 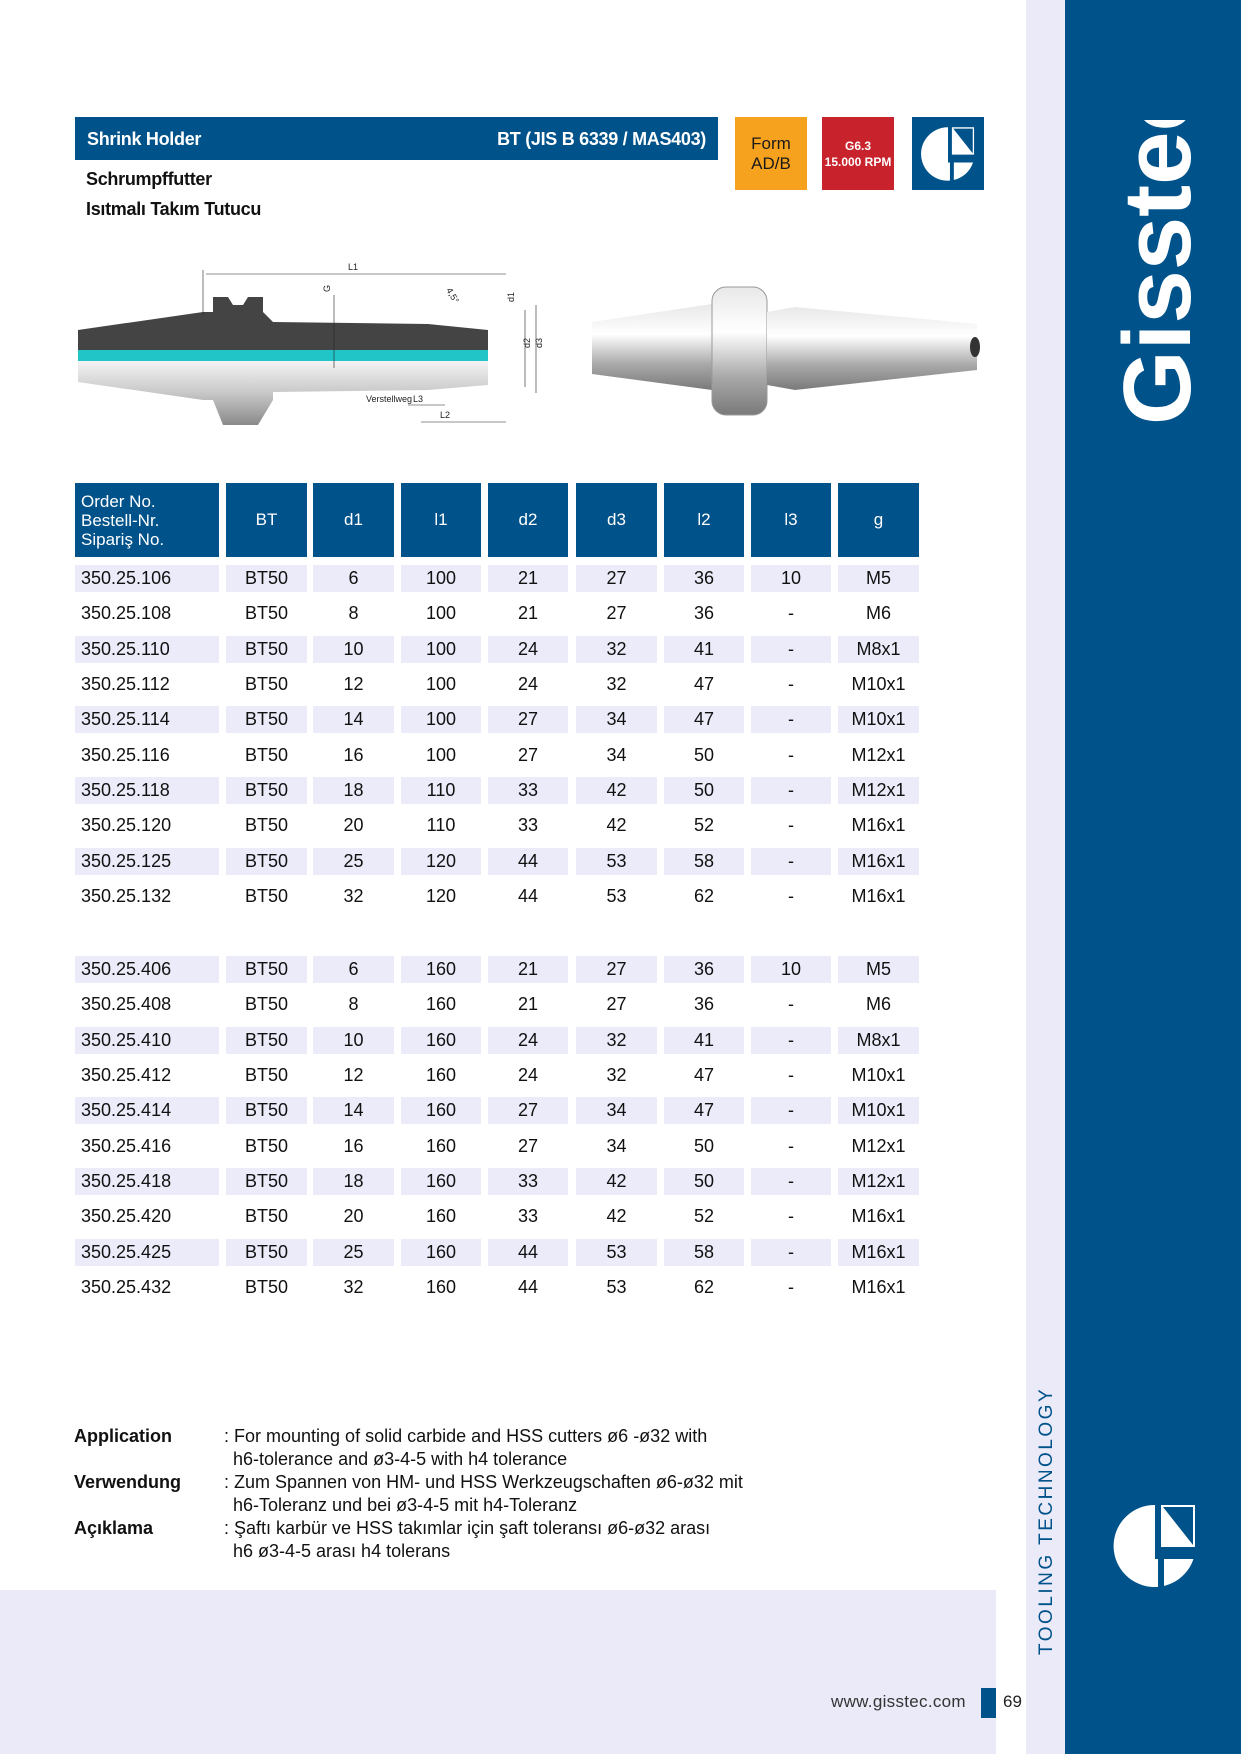 What do you see at coordinates (327, 288) in the screenshot?
I see `dim-g: G` at bounding box center [327, 288].